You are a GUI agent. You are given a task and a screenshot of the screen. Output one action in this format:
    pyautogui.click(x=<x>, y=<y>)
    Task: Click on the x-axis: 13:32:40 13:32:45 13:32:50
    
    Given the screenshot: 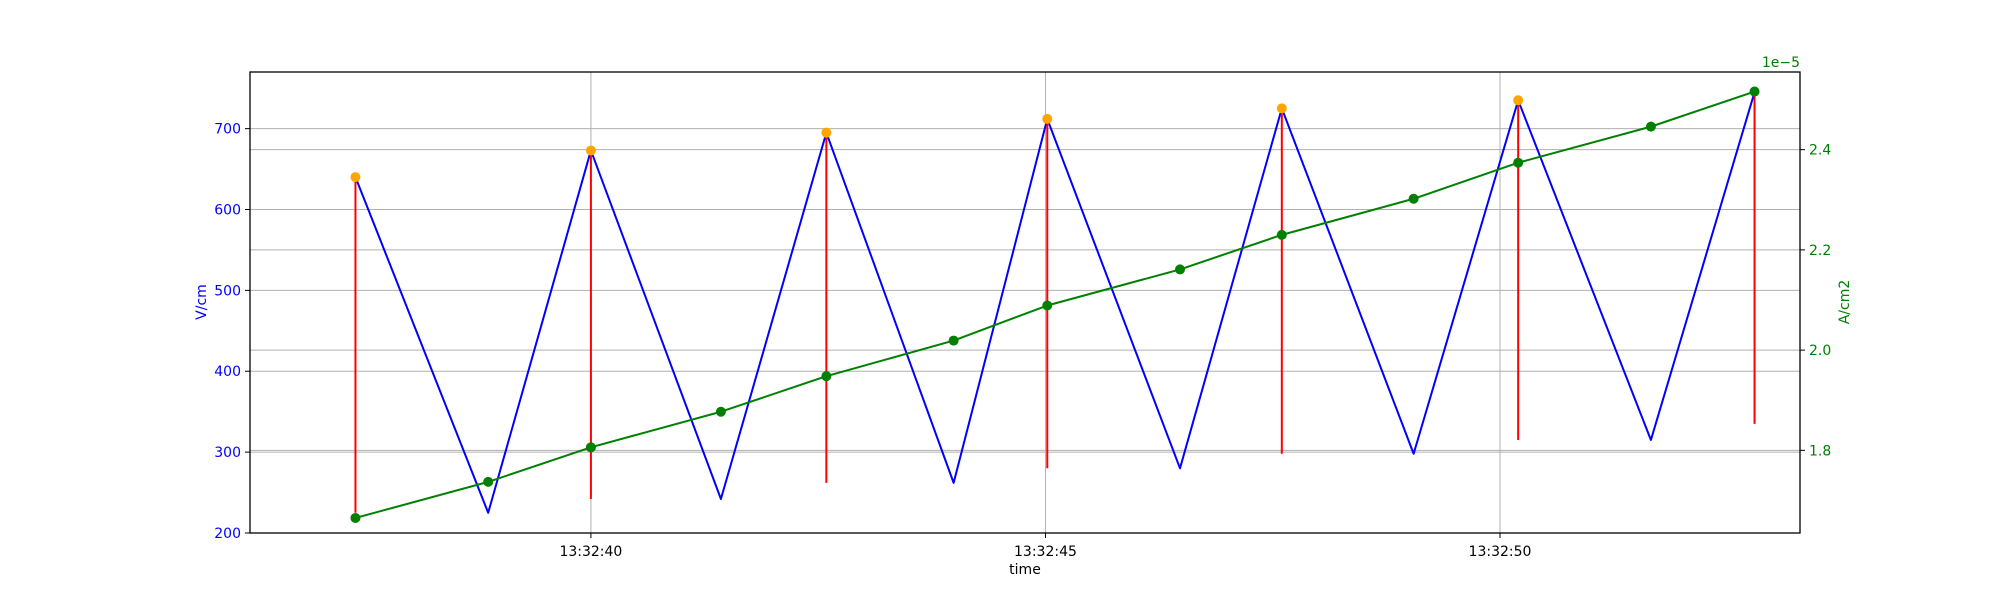 What is the action you would take?
    pyautogui.click(x=1045, y=546)
    